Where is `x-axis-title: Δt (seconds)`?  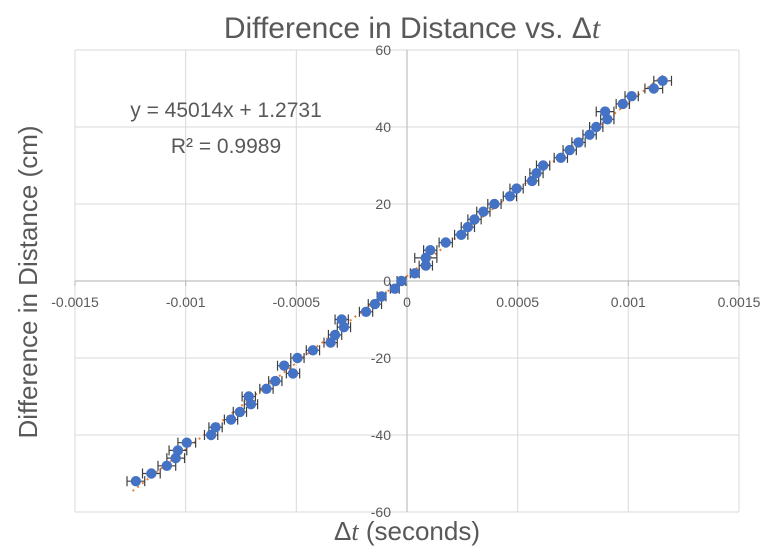
x-axis-title: Δt (seconds) is located at coordinates (407, 531).